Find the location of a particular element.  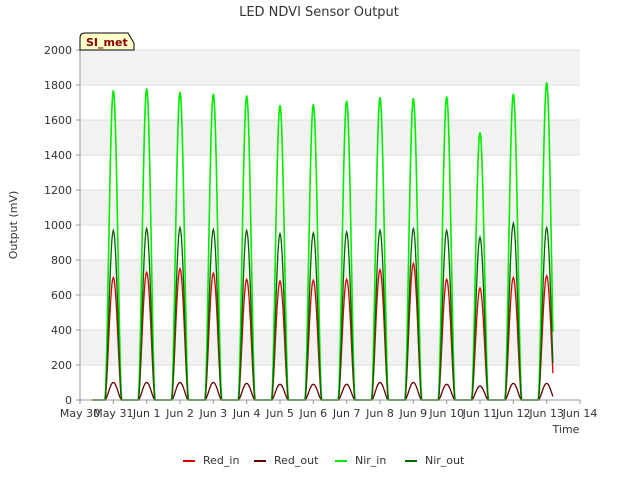

x-tick-label: Jun 3 is located at coordinates (212, 413).